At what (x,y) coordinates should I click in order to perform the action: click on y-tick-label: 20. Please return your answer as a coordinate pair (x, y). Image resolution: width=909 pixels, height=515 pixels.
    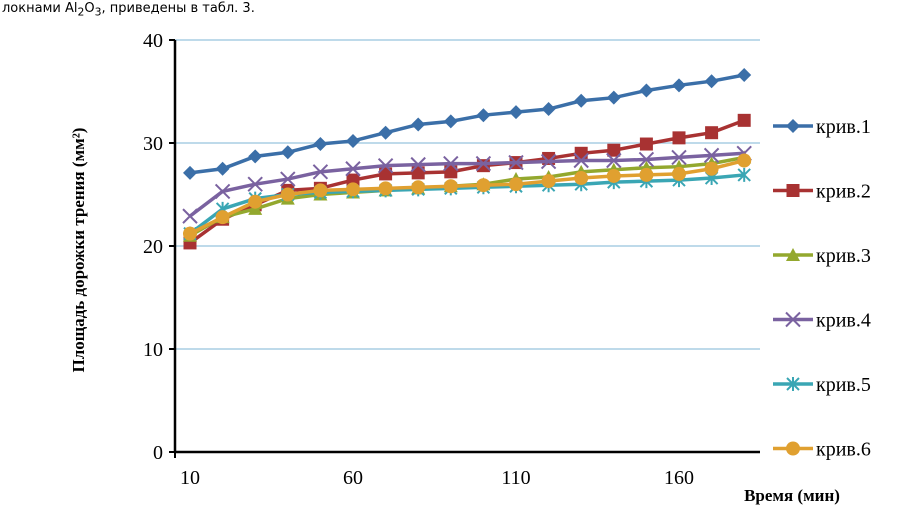
    Looking at the image, I should click on (153, 247).